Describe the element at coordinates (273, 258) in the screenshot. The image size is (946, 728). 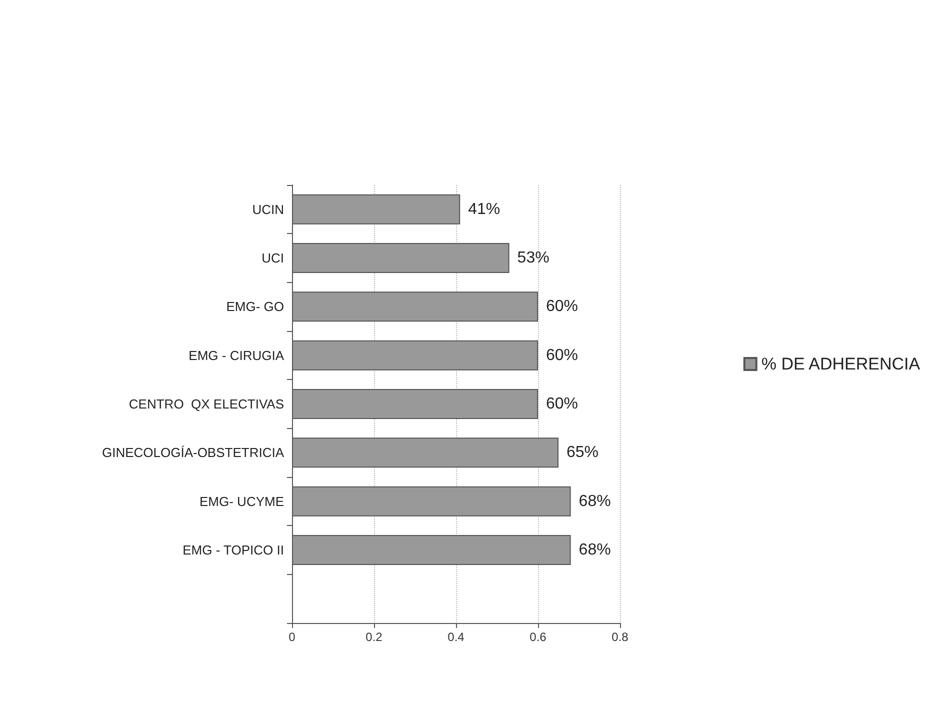
I see `y-tick-label: UCI` at that location.